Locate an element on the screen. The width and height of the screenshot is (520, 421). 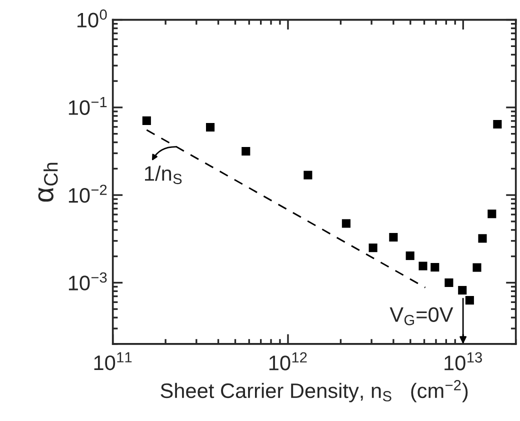
y-axis-title: α$_{Ch}$ is located at coordinates (48, 182).